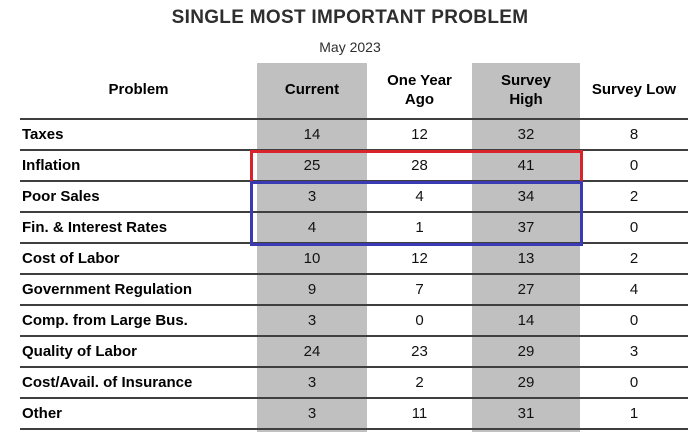 The image size is (700, 439). I want to click on value-cell: 10, so click(312, 259).